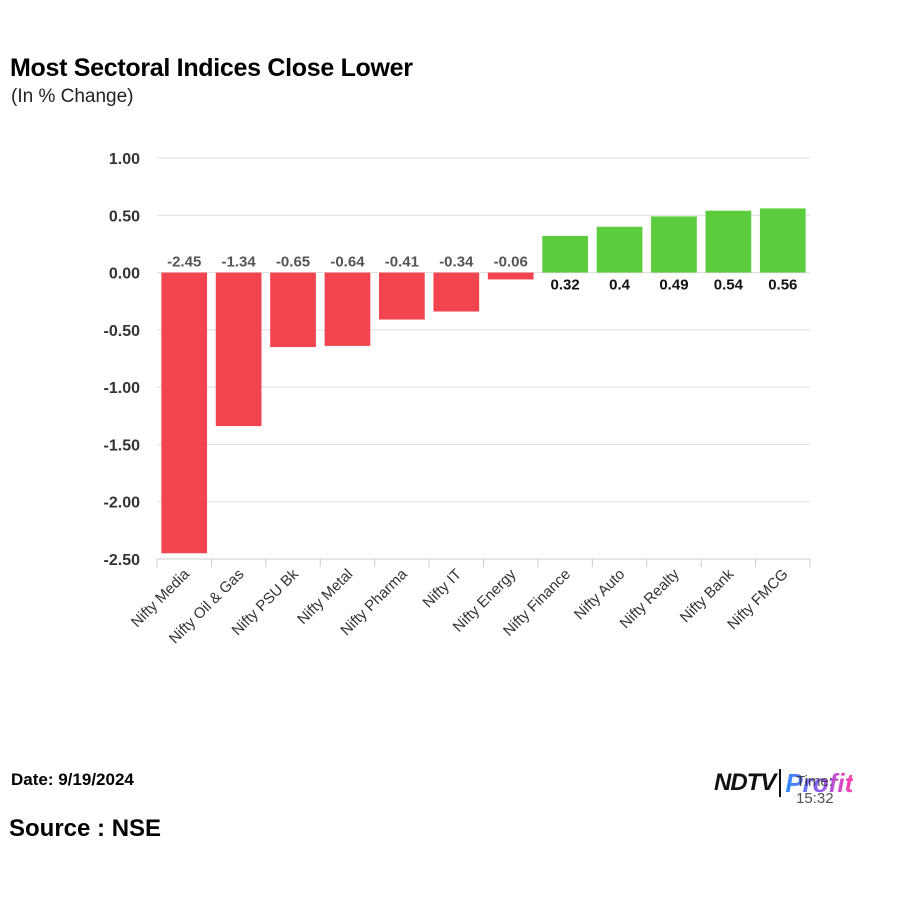 The height and width of the screenshot is (900, 900). I want to click on bar-nifty-media, so click(184, 413).